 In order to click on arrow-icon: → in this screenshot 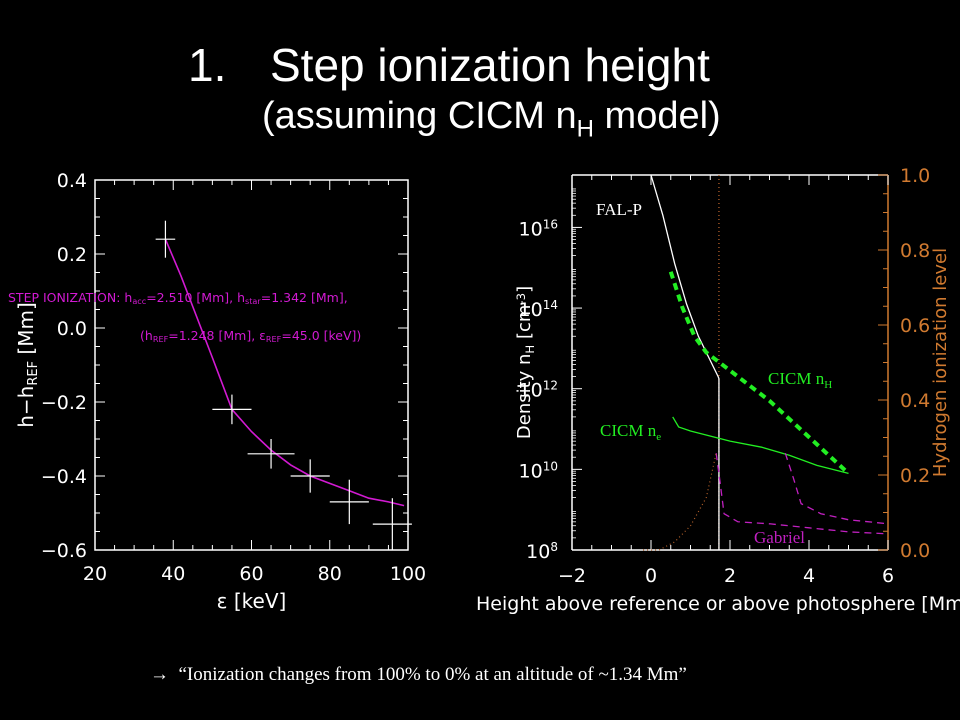, I will do `click(159, 674)`.